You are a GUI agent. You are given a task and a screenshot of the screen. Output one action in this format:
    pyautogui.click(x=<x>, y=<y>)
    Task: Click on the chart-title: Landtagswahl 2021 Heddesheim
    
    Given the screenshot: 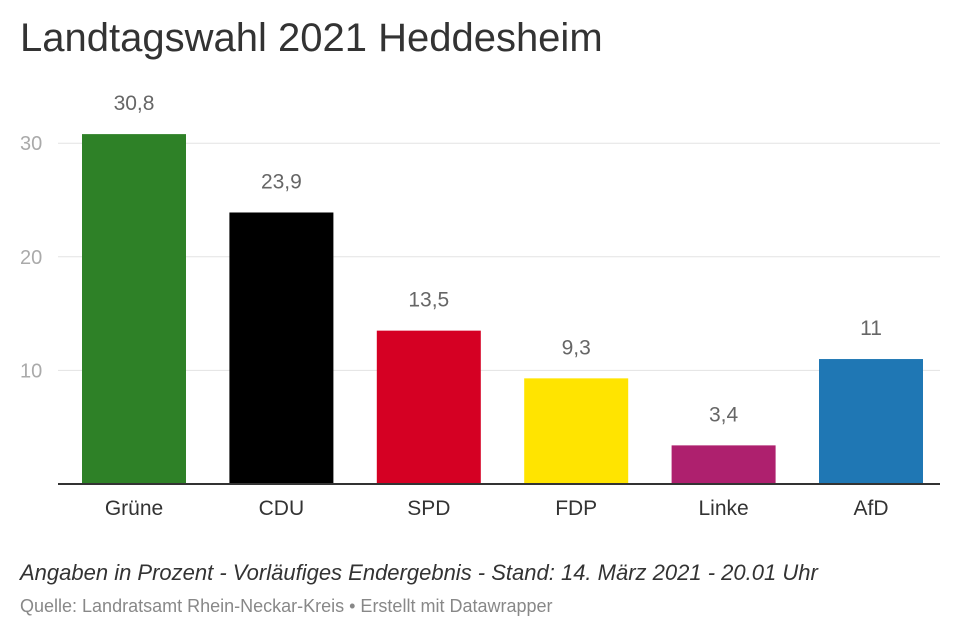 What is the action you would take?
    pyautogui.click(x=311, y=38)
    